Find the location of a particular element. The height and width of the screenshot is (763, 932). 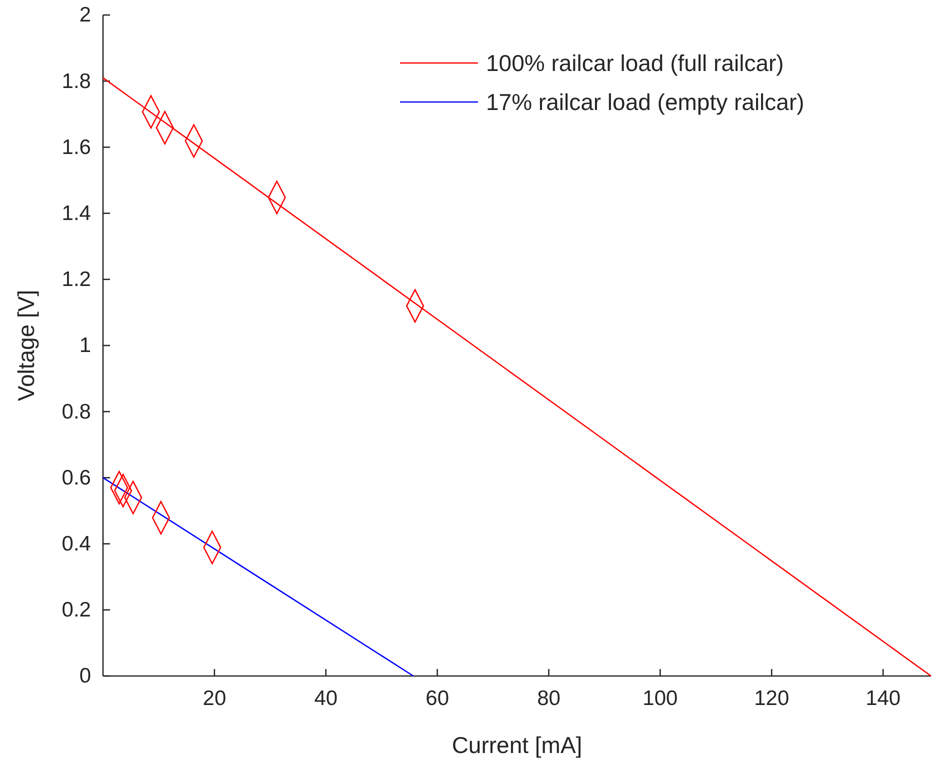

y-tick-label: 0.4 is located at coordinates (77, 544).